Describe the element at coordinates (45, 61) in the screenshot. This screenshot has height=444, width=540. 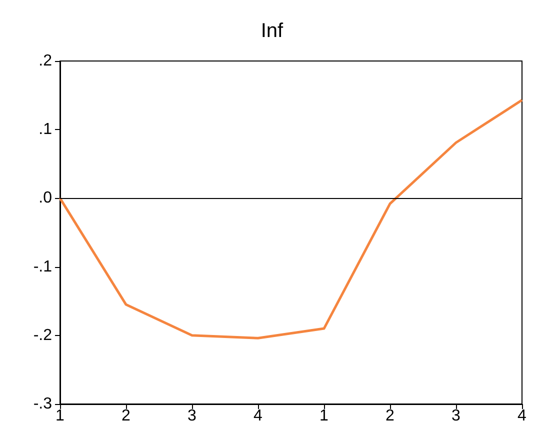
I see `y-tick-label: .2` at that location.